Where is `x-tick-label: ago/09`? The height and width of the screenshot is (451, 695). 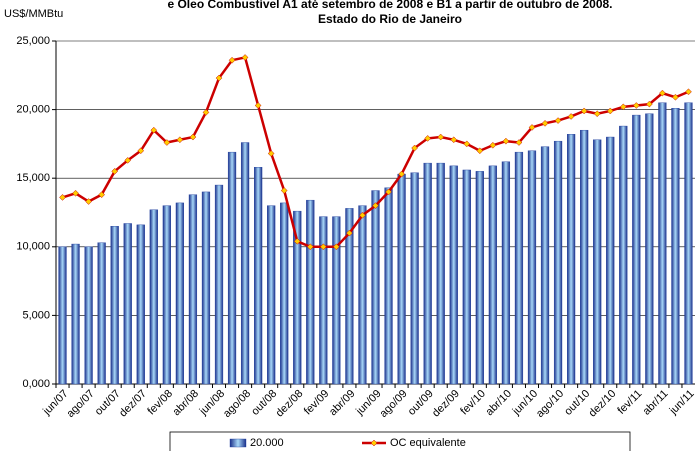 x-tick-label: ago/09 is located at coordinates (393, 404).